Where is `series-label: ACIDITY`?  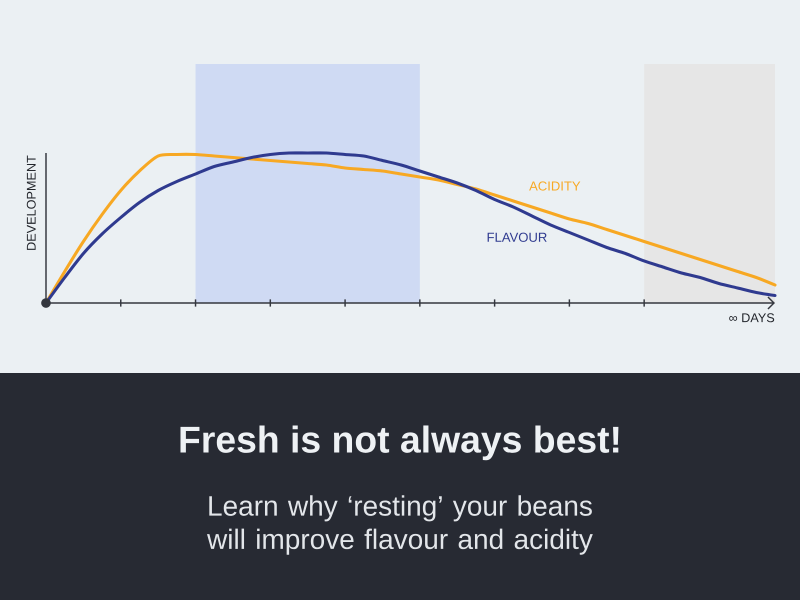
series-label: ACIDITY is located at coordinates (554, 186).